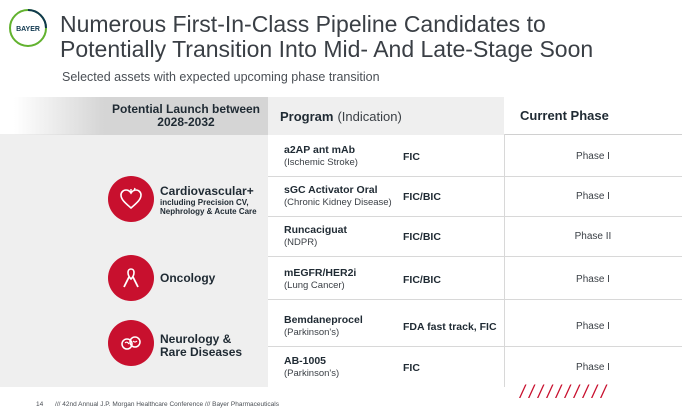 The height and width of the screenshot is (418, 700). What do you see at coordinates (369, 116) in the screenshot?
I see `header-program-sub: (Indication)` at bounding box center [369, 116].